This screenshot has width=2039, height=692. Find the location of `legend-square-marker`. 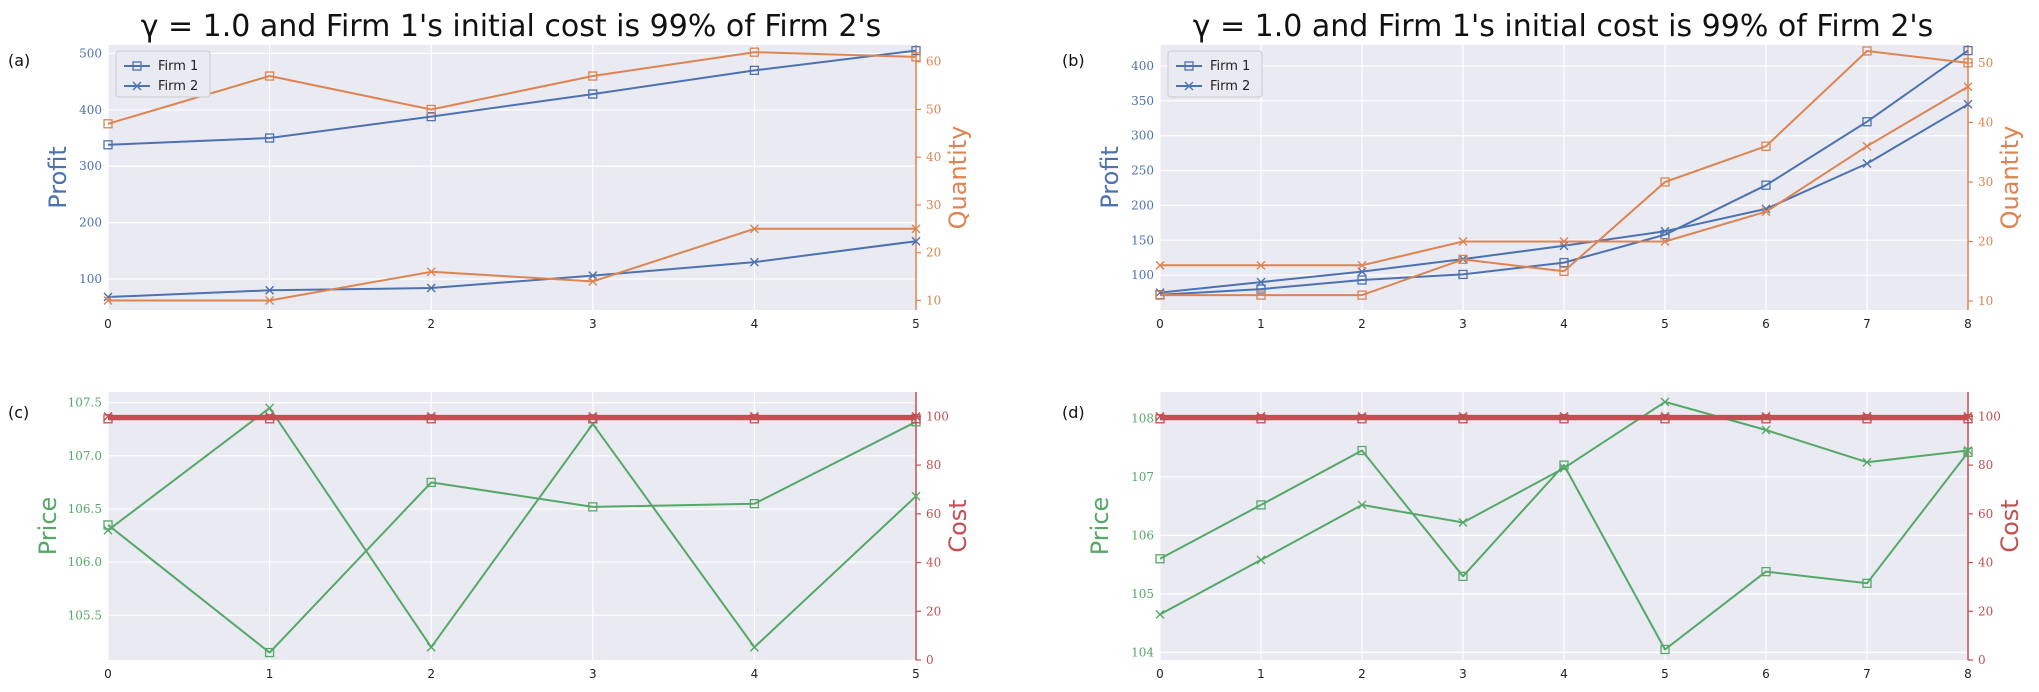

legend-square-marker is located at coordinates (1189, 66).